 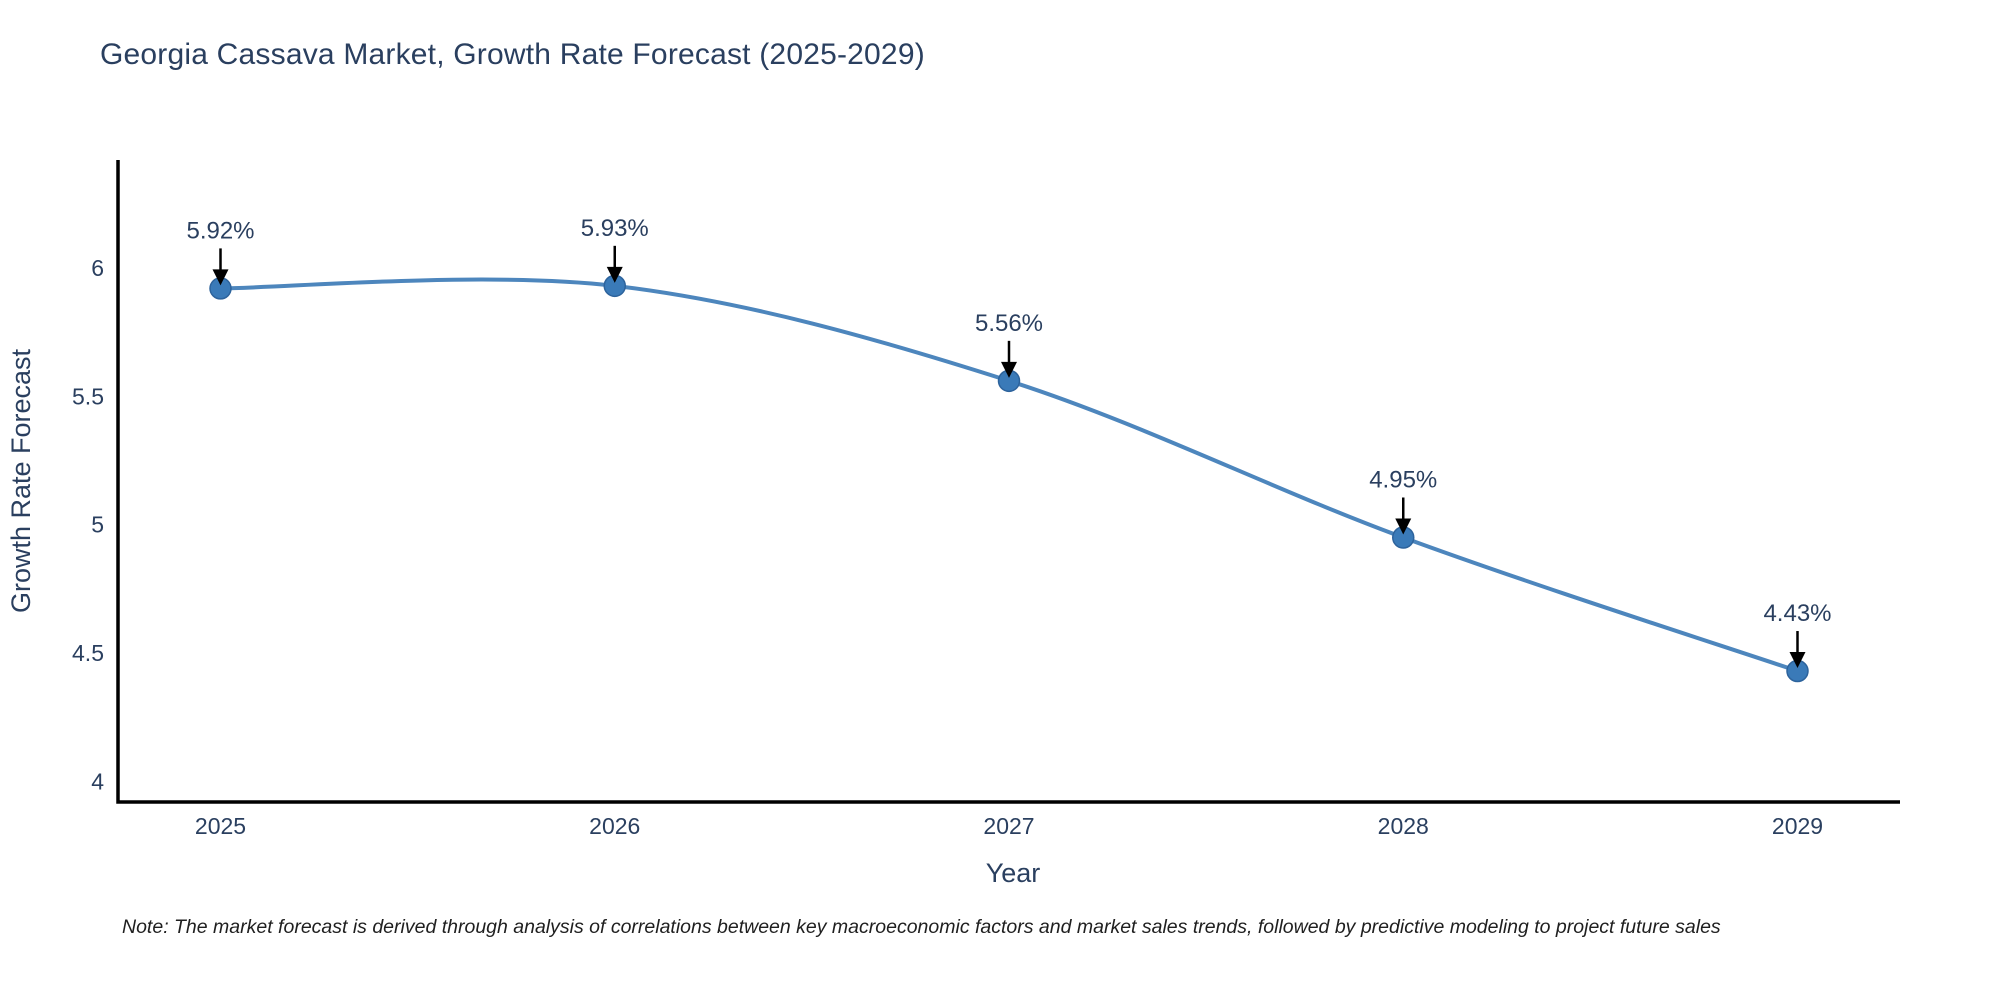 What do you see at coordinates (1403, 826) in the screenshot?
I see `x-axis-tick-label: 2028` at bounding box center [1403, 826].